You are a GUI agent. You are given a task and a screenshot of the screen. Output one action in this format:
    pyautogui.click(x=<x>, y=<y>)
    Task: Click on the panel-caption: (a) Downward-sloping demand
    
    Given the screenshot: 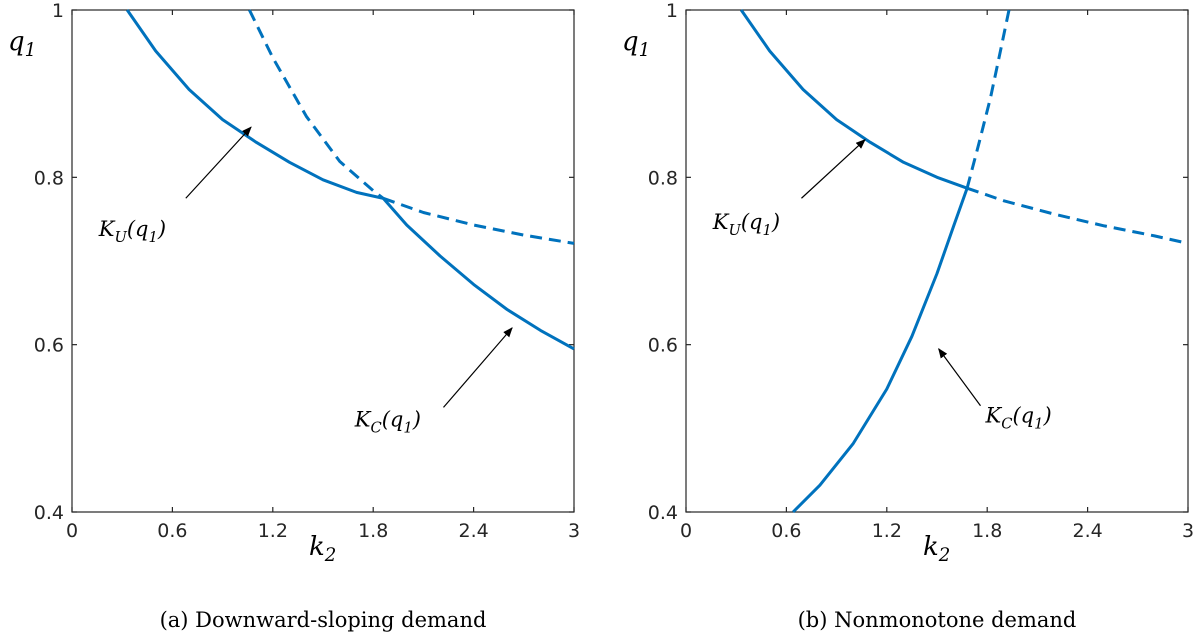 What is the action you would take?
    pyautogui.click(x=323, y=620)
    